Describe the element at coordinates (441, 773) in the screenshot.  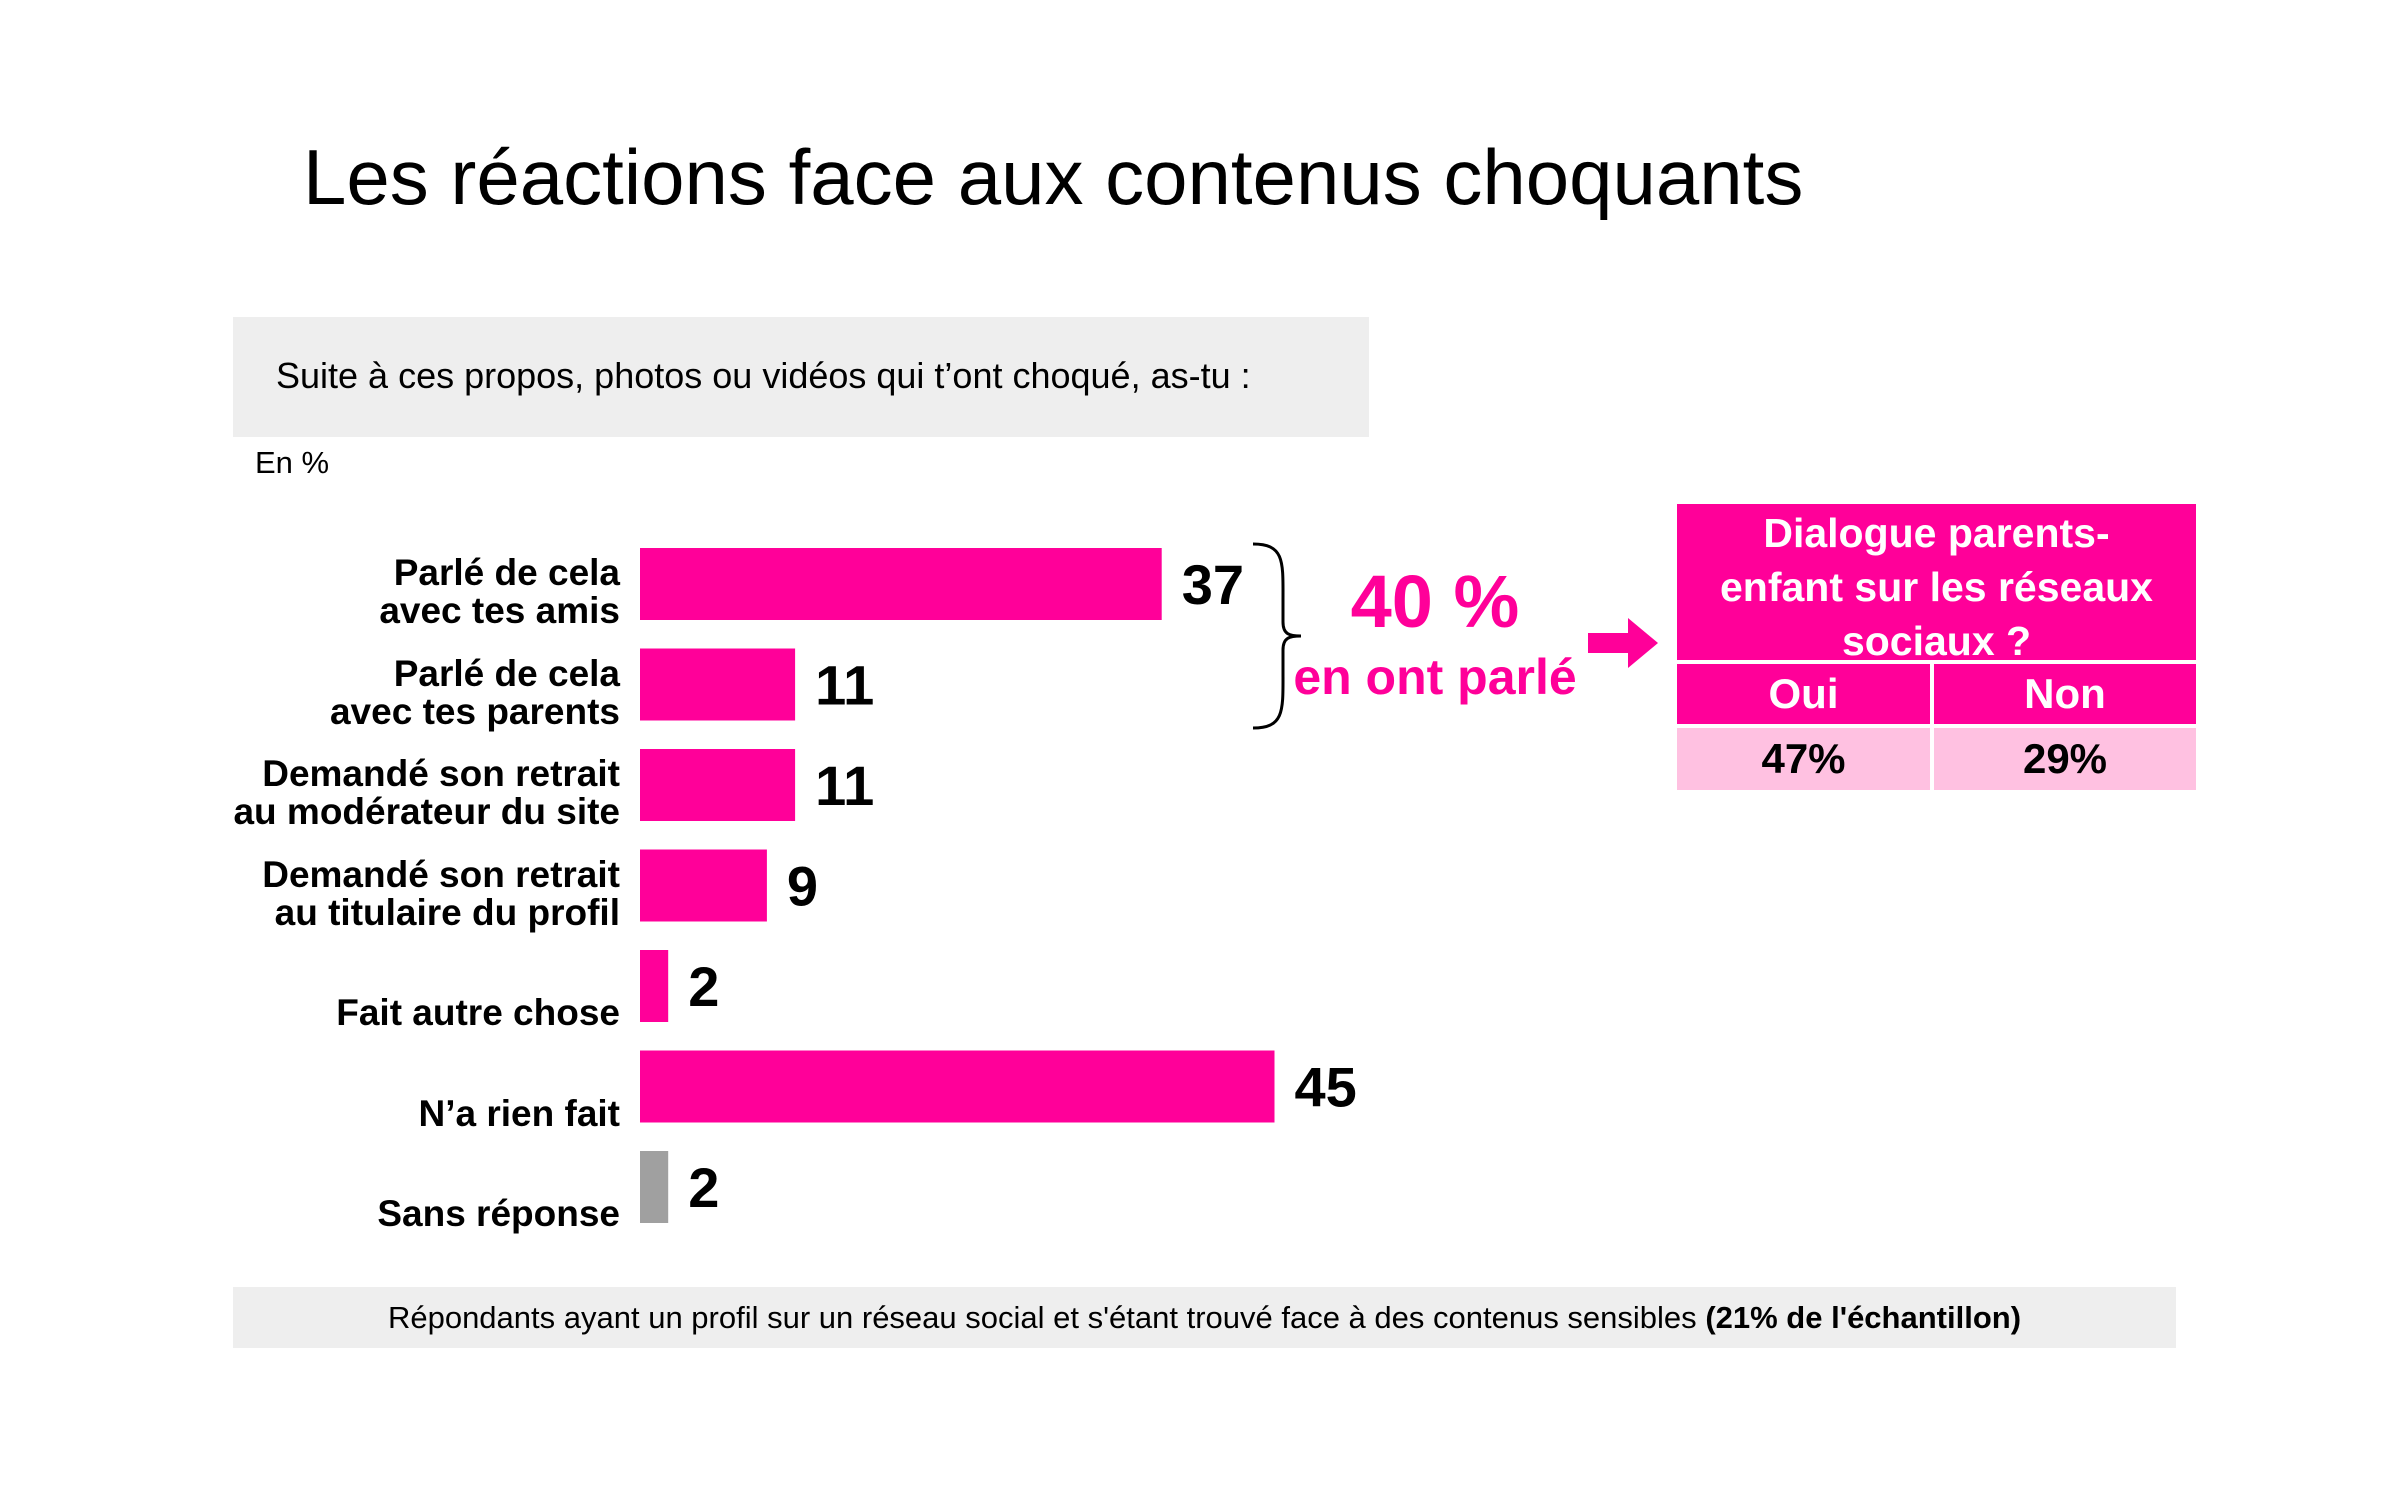
I see `category-label-2-line-0: Demandé son retrait` at that location.